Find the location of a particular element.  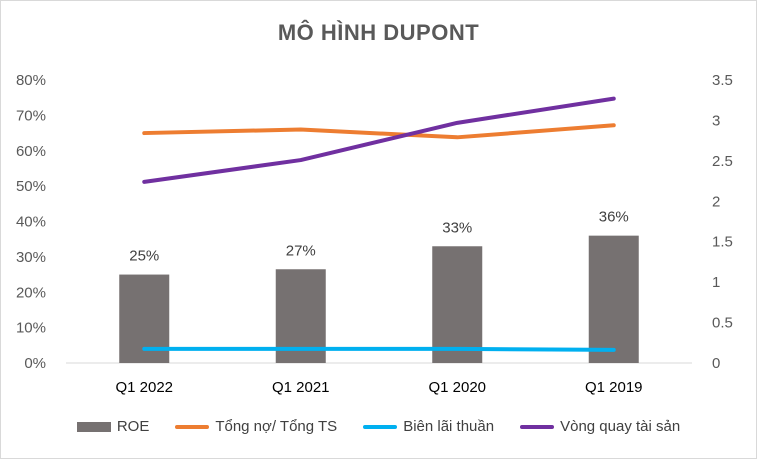

legend-item: Tổng nợ/ Tổng TS is located at coordinates (256, 426).